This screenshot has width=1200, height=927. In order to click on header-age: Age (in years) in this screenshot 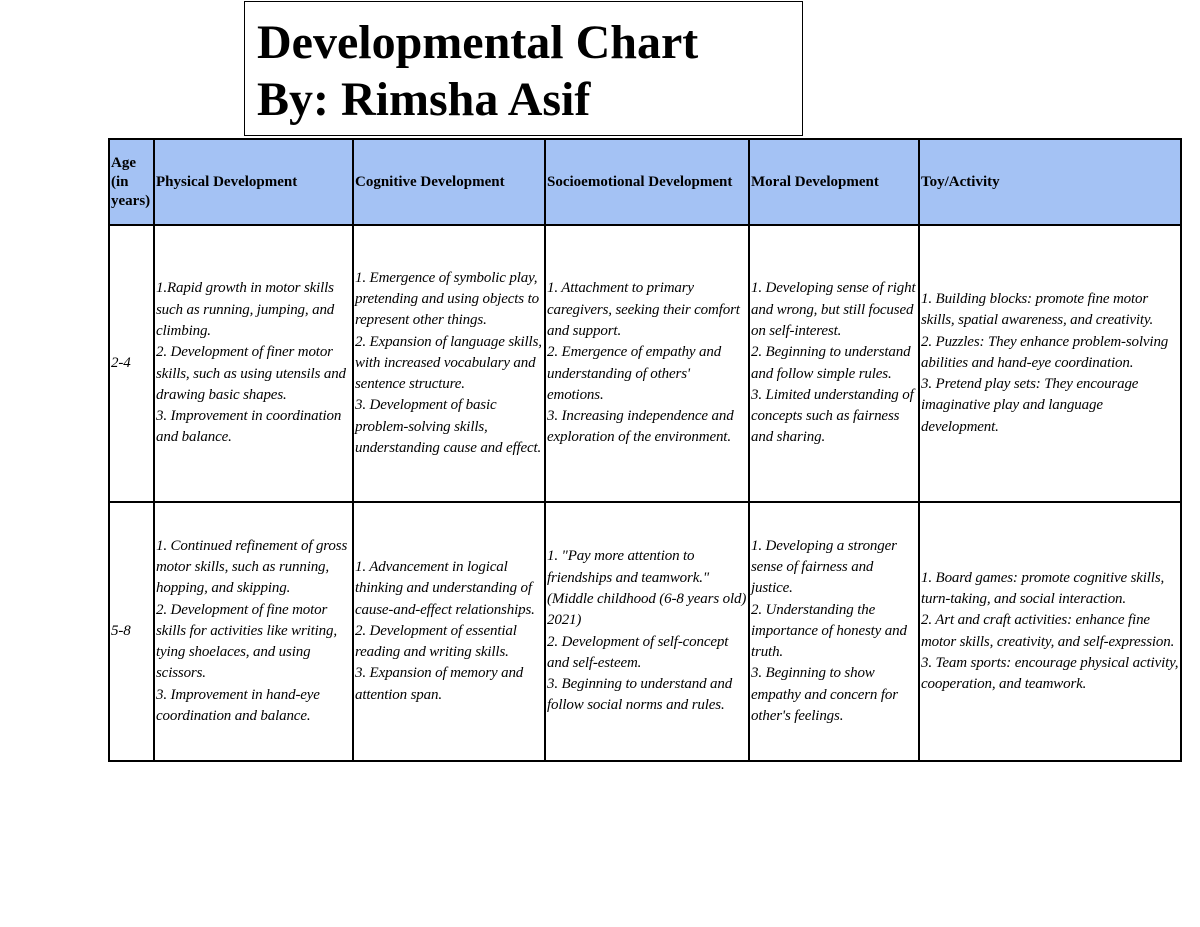, I will do `click(131, 182)`.